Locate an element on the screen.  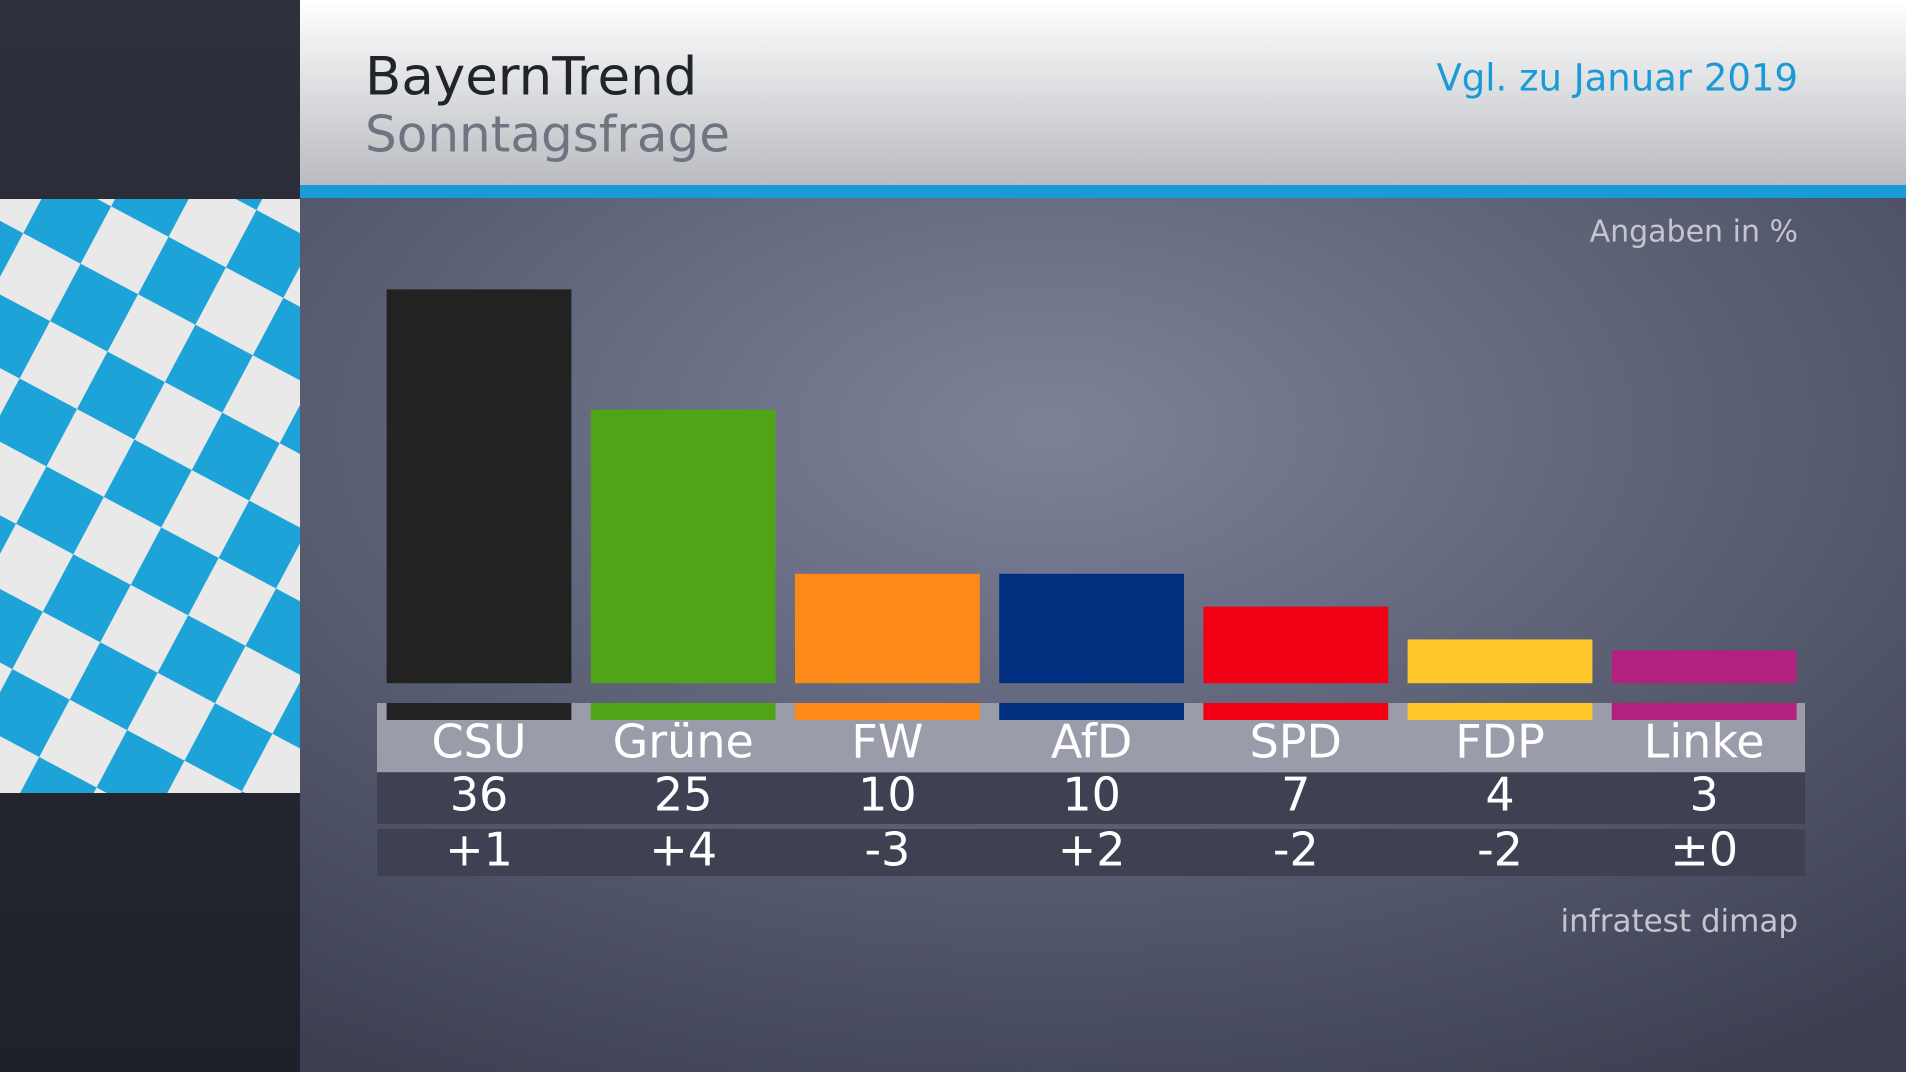
category-label: SPD is located at coordinates (1296, 742).